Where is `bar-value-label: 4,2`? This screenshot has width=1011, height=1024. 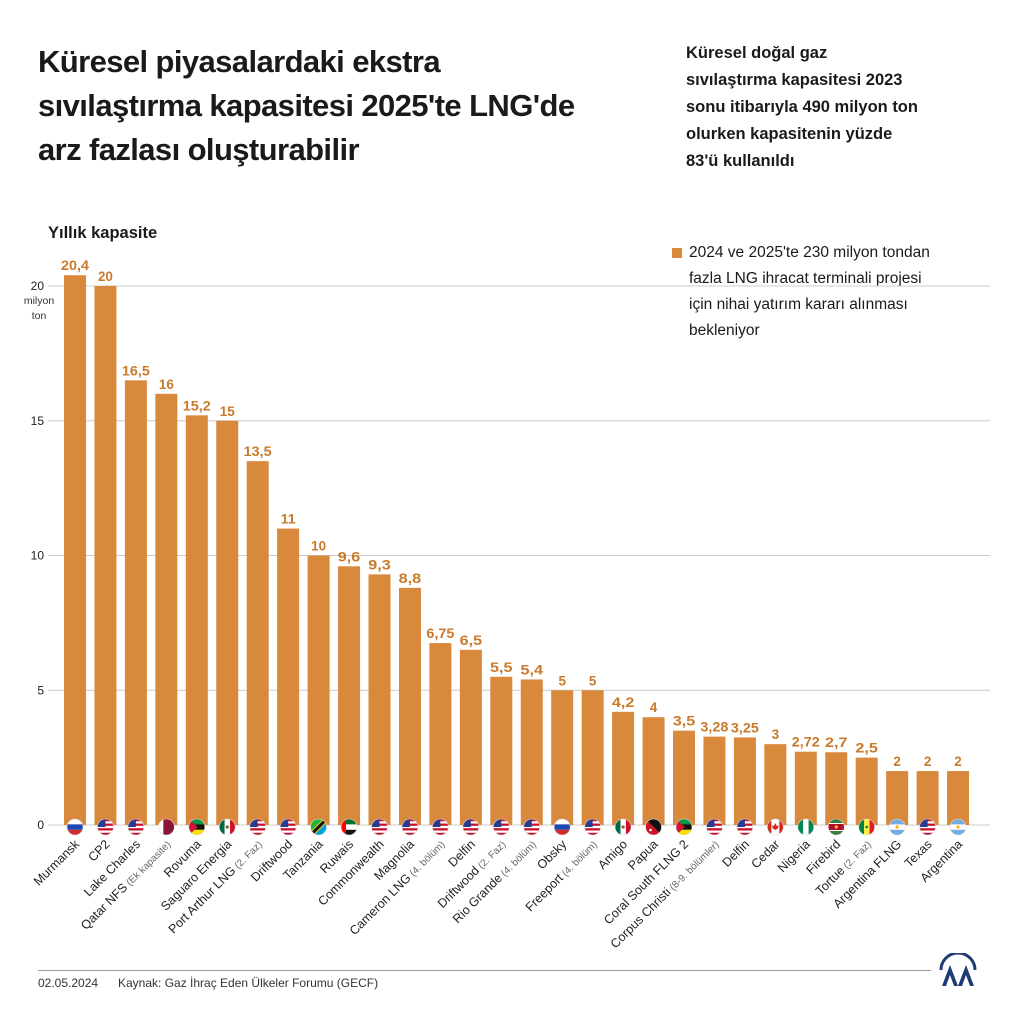
bar-value-label: 4,2 is located at coordinates (623, 702).